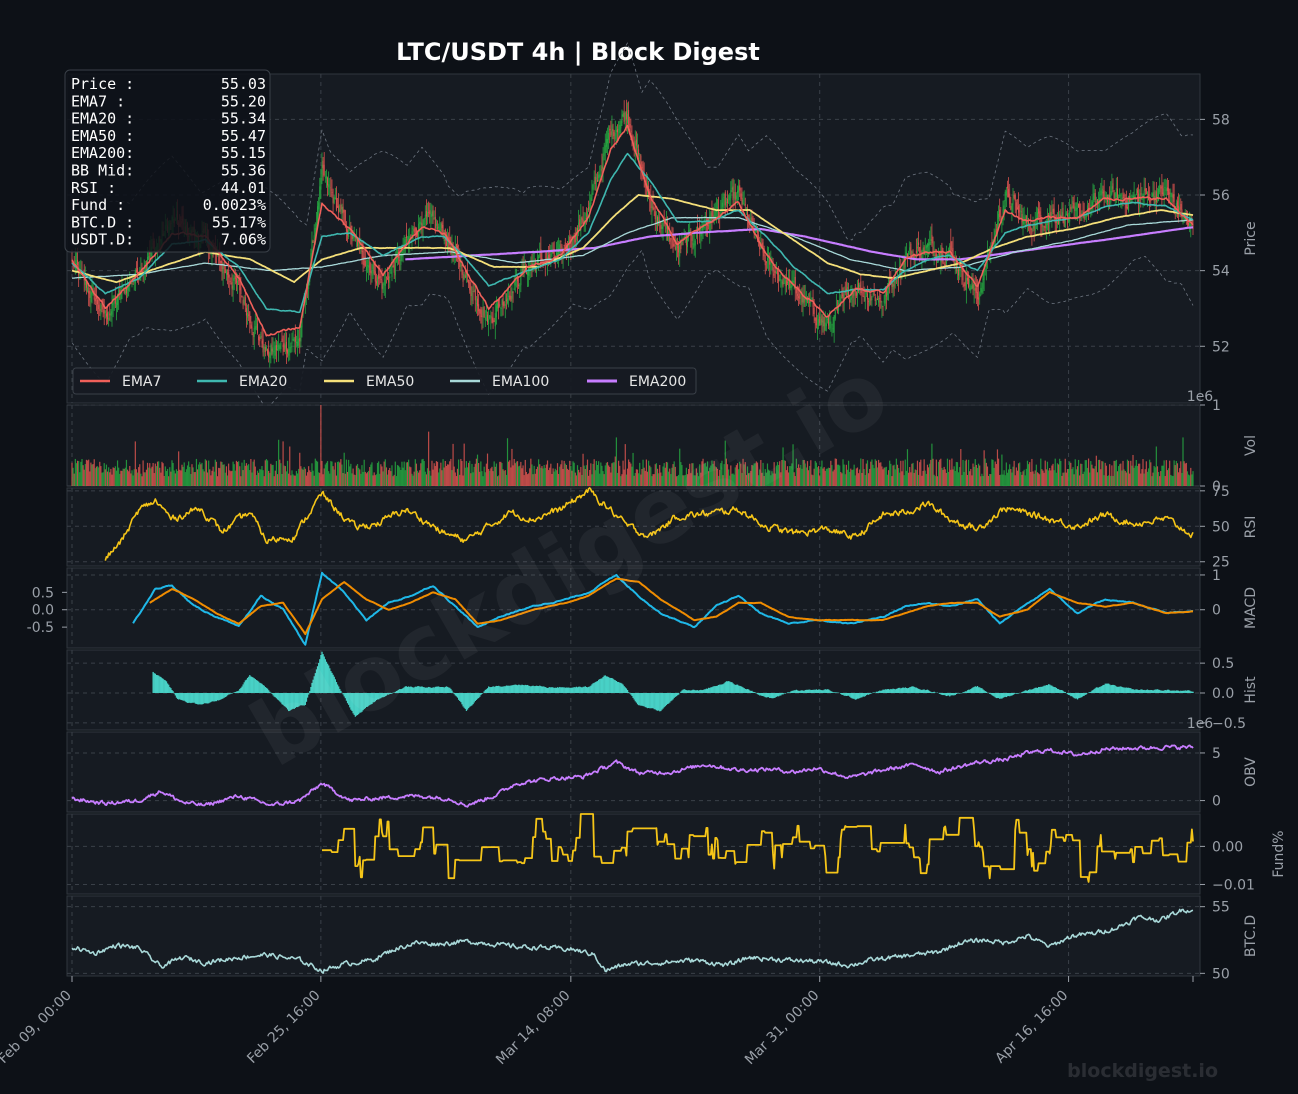 The width and height of the screenshot is (1298, 1094). I want to click on y-tick-label: 1, so click(1216, 576).